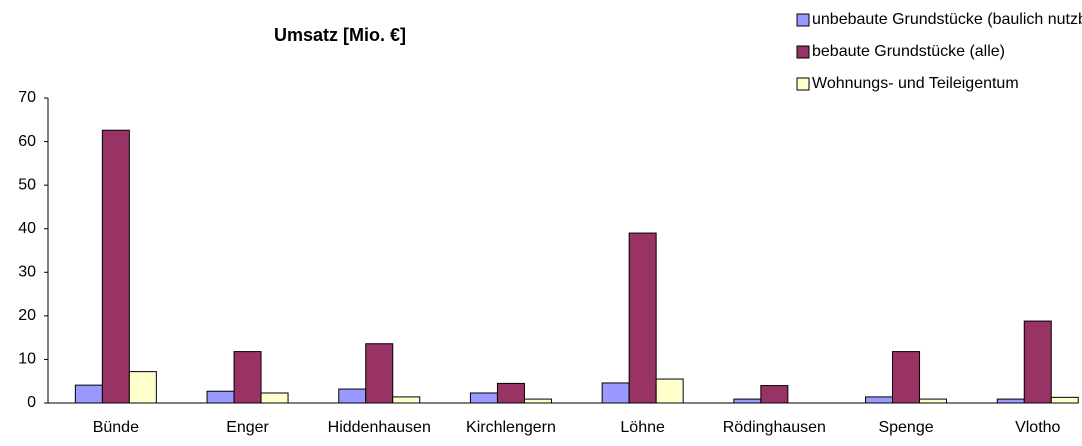 The width and height of the screenshot is (1082, 446). I want to click on x-tick-label: Spenge, so click(905, 427).